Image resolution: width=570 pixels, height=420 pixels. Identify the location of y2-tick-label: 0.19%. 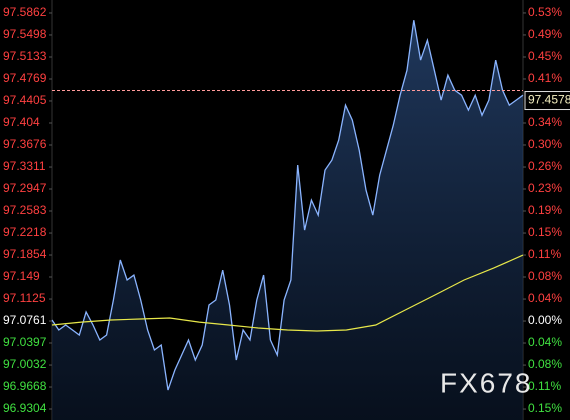
(545, 210).